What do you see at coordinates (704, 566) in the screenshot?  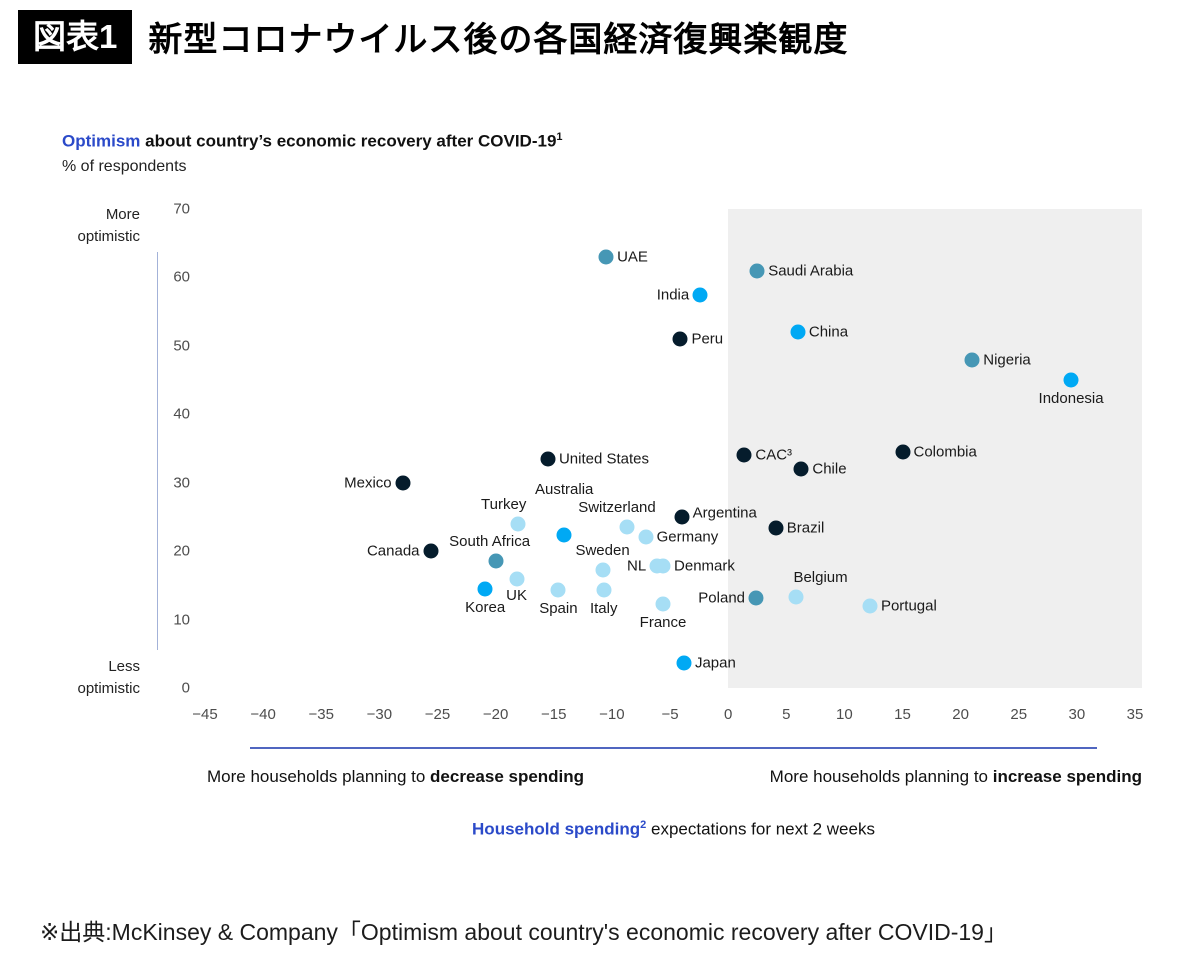 I see `data-point-label: Denmark` at bounding box center [704, 566].